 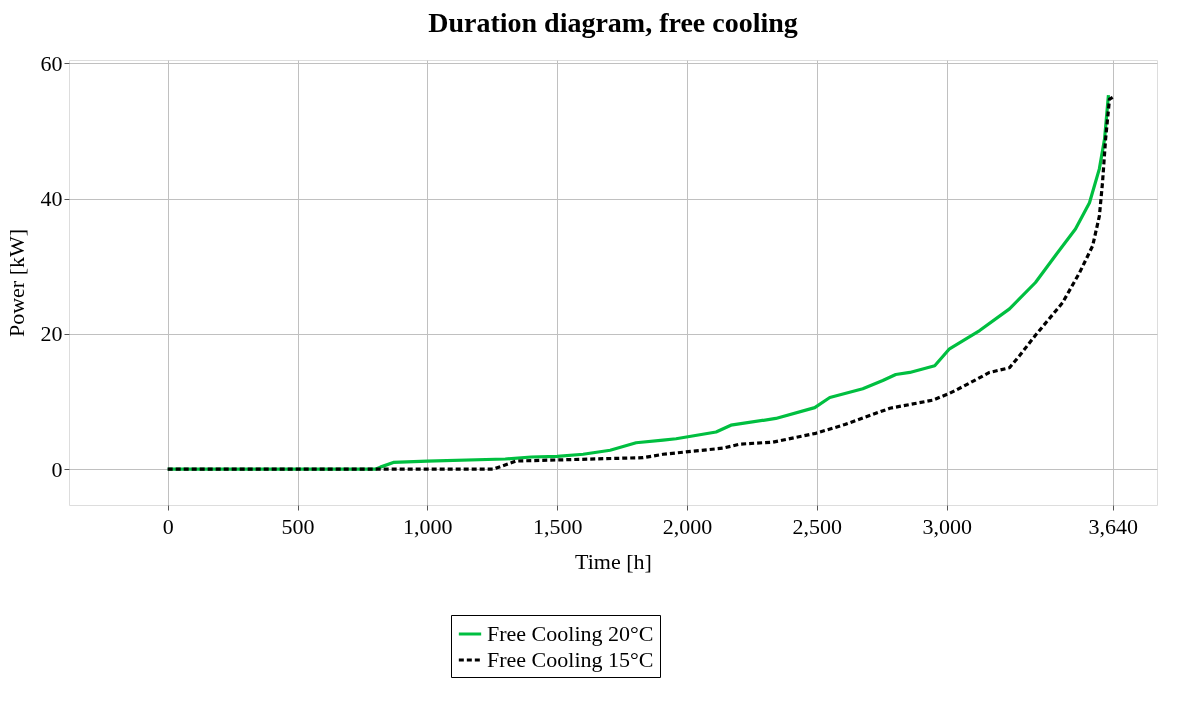 What do you see at coordinates (570, 659) in the screenshot?
I see `legend-label: Free Cooling 15°C` at bounding box center [570, 659].